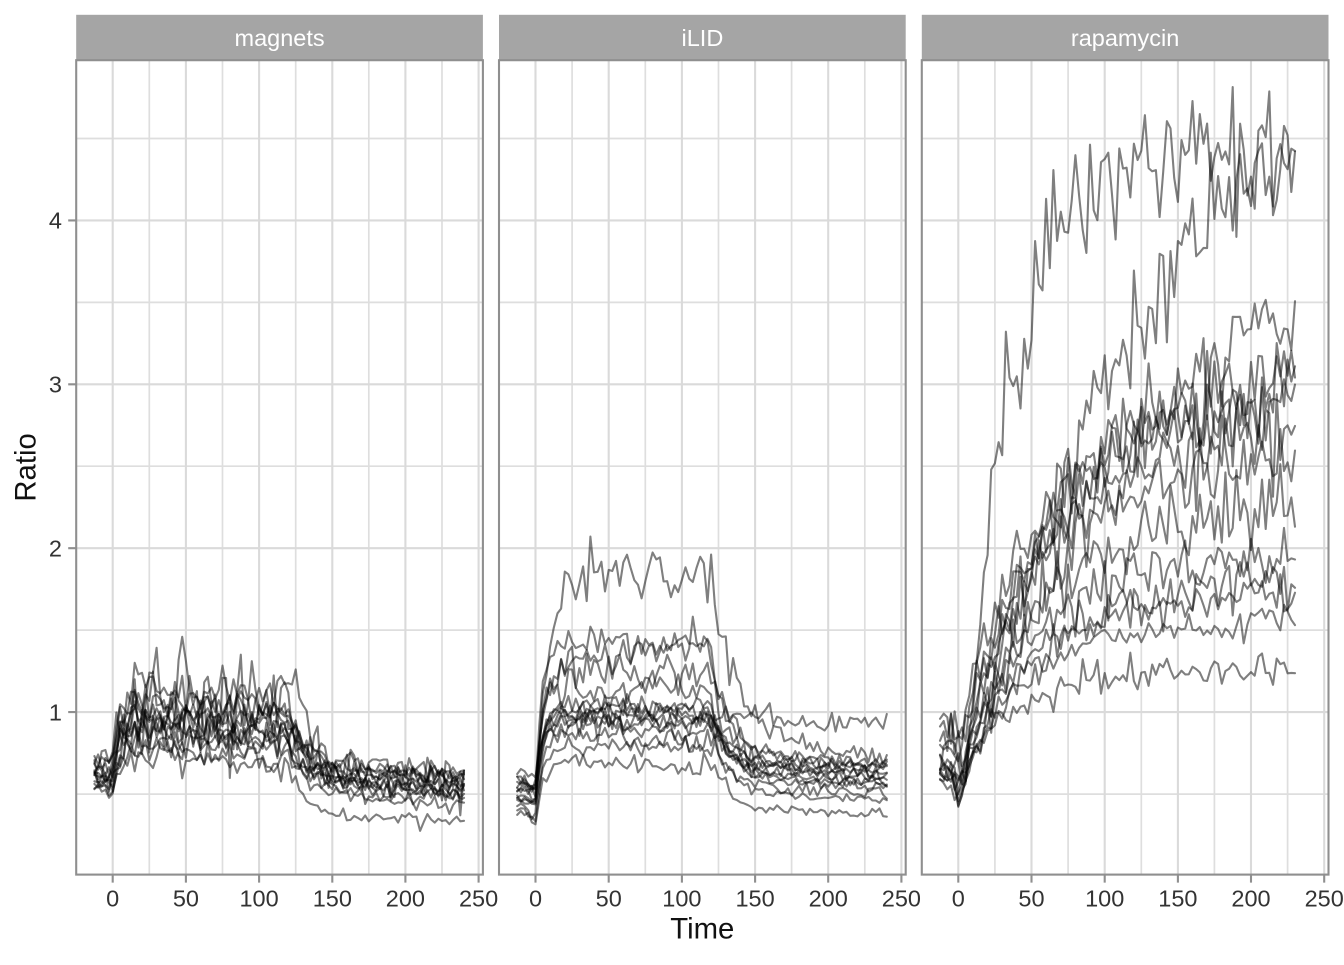 Image resolution: width=1344 pixels, height=965 pixels. Describe the element at coordinates (55, 385) in the screenshot. I see `svg-text: 3` at that location.